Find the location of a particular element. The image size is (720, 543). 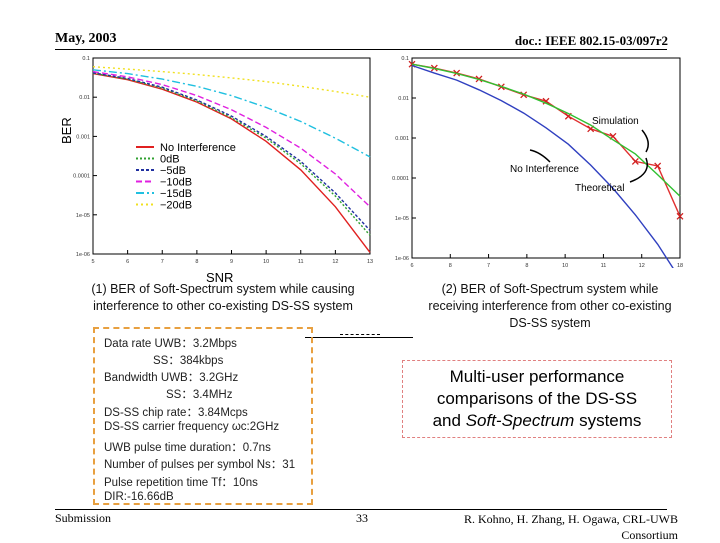

legend-label-4: −15dB is located at coordinates (176, 194).